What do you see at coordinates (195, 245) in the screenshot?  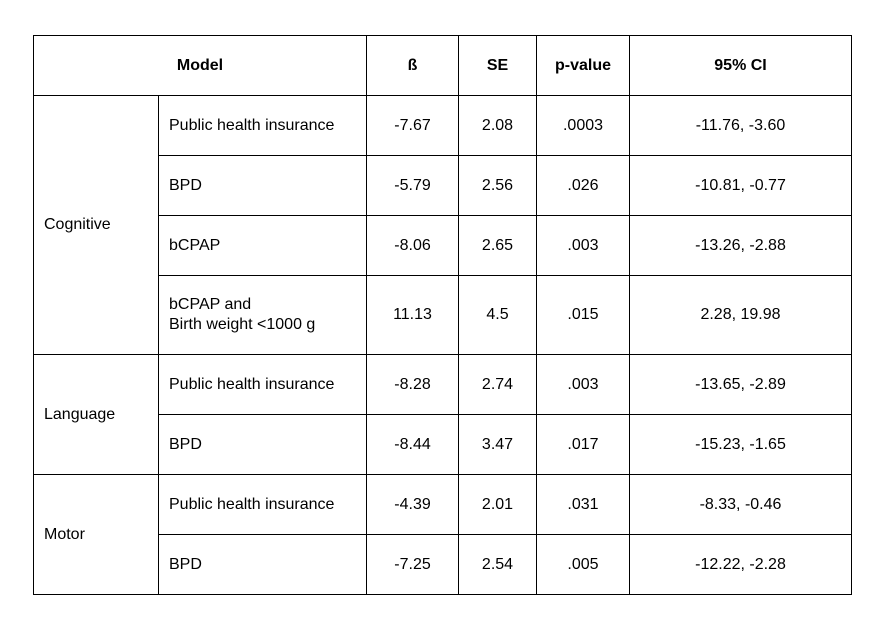 I see `predictor-line: bCPAP` at bounding box center [195, 245].